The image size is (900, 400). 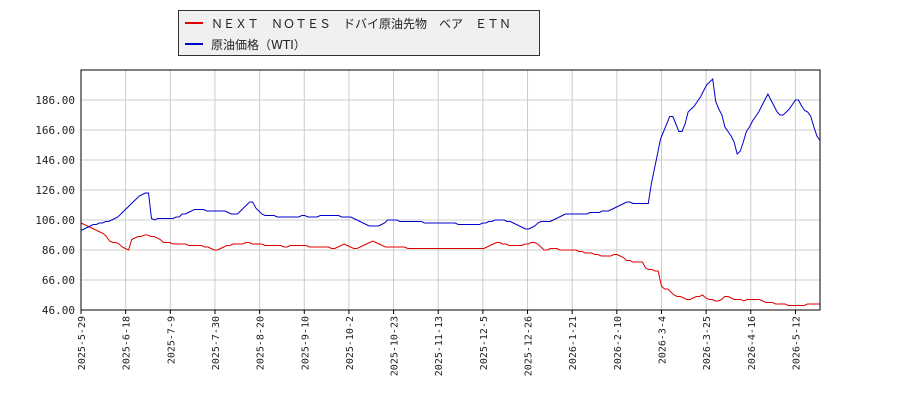 What do you see at coordinates (194, 23) in the screenshot?
I see `legend-swatch-red` at bounding box center [194, 23].